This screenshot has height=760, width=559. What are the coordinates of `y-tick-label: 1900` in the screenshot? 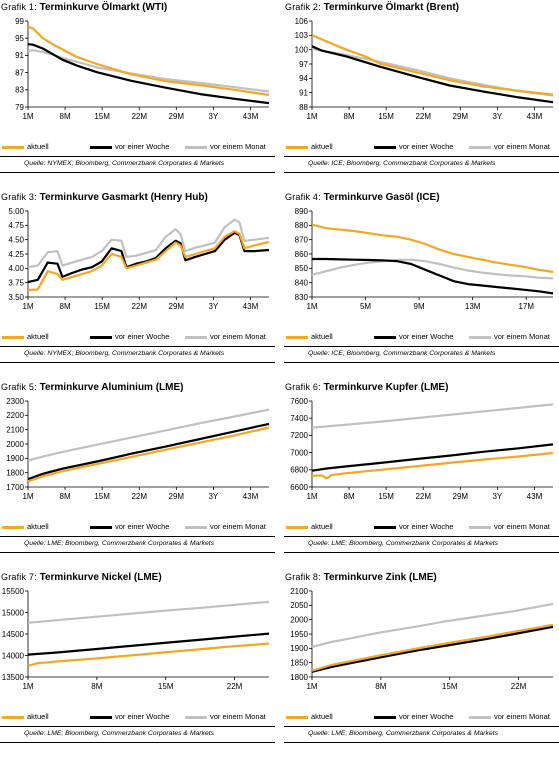 It's located at (15, 458).